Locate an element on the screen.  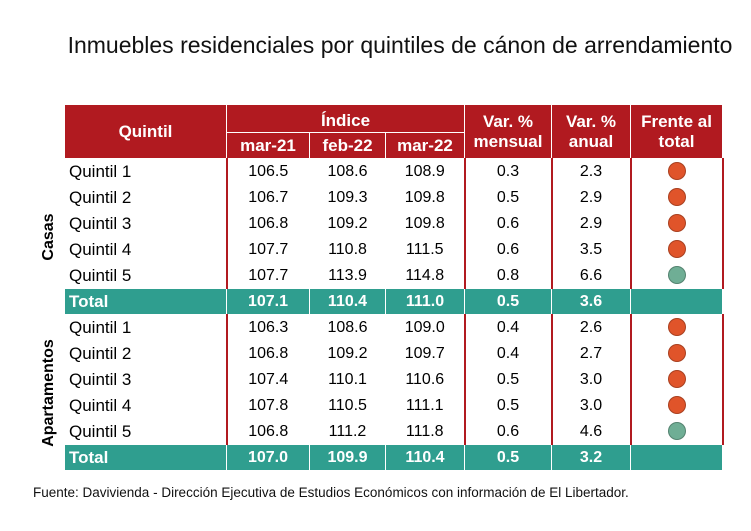
cell-mar21: 106.5 is located at coordinates (268, 171).